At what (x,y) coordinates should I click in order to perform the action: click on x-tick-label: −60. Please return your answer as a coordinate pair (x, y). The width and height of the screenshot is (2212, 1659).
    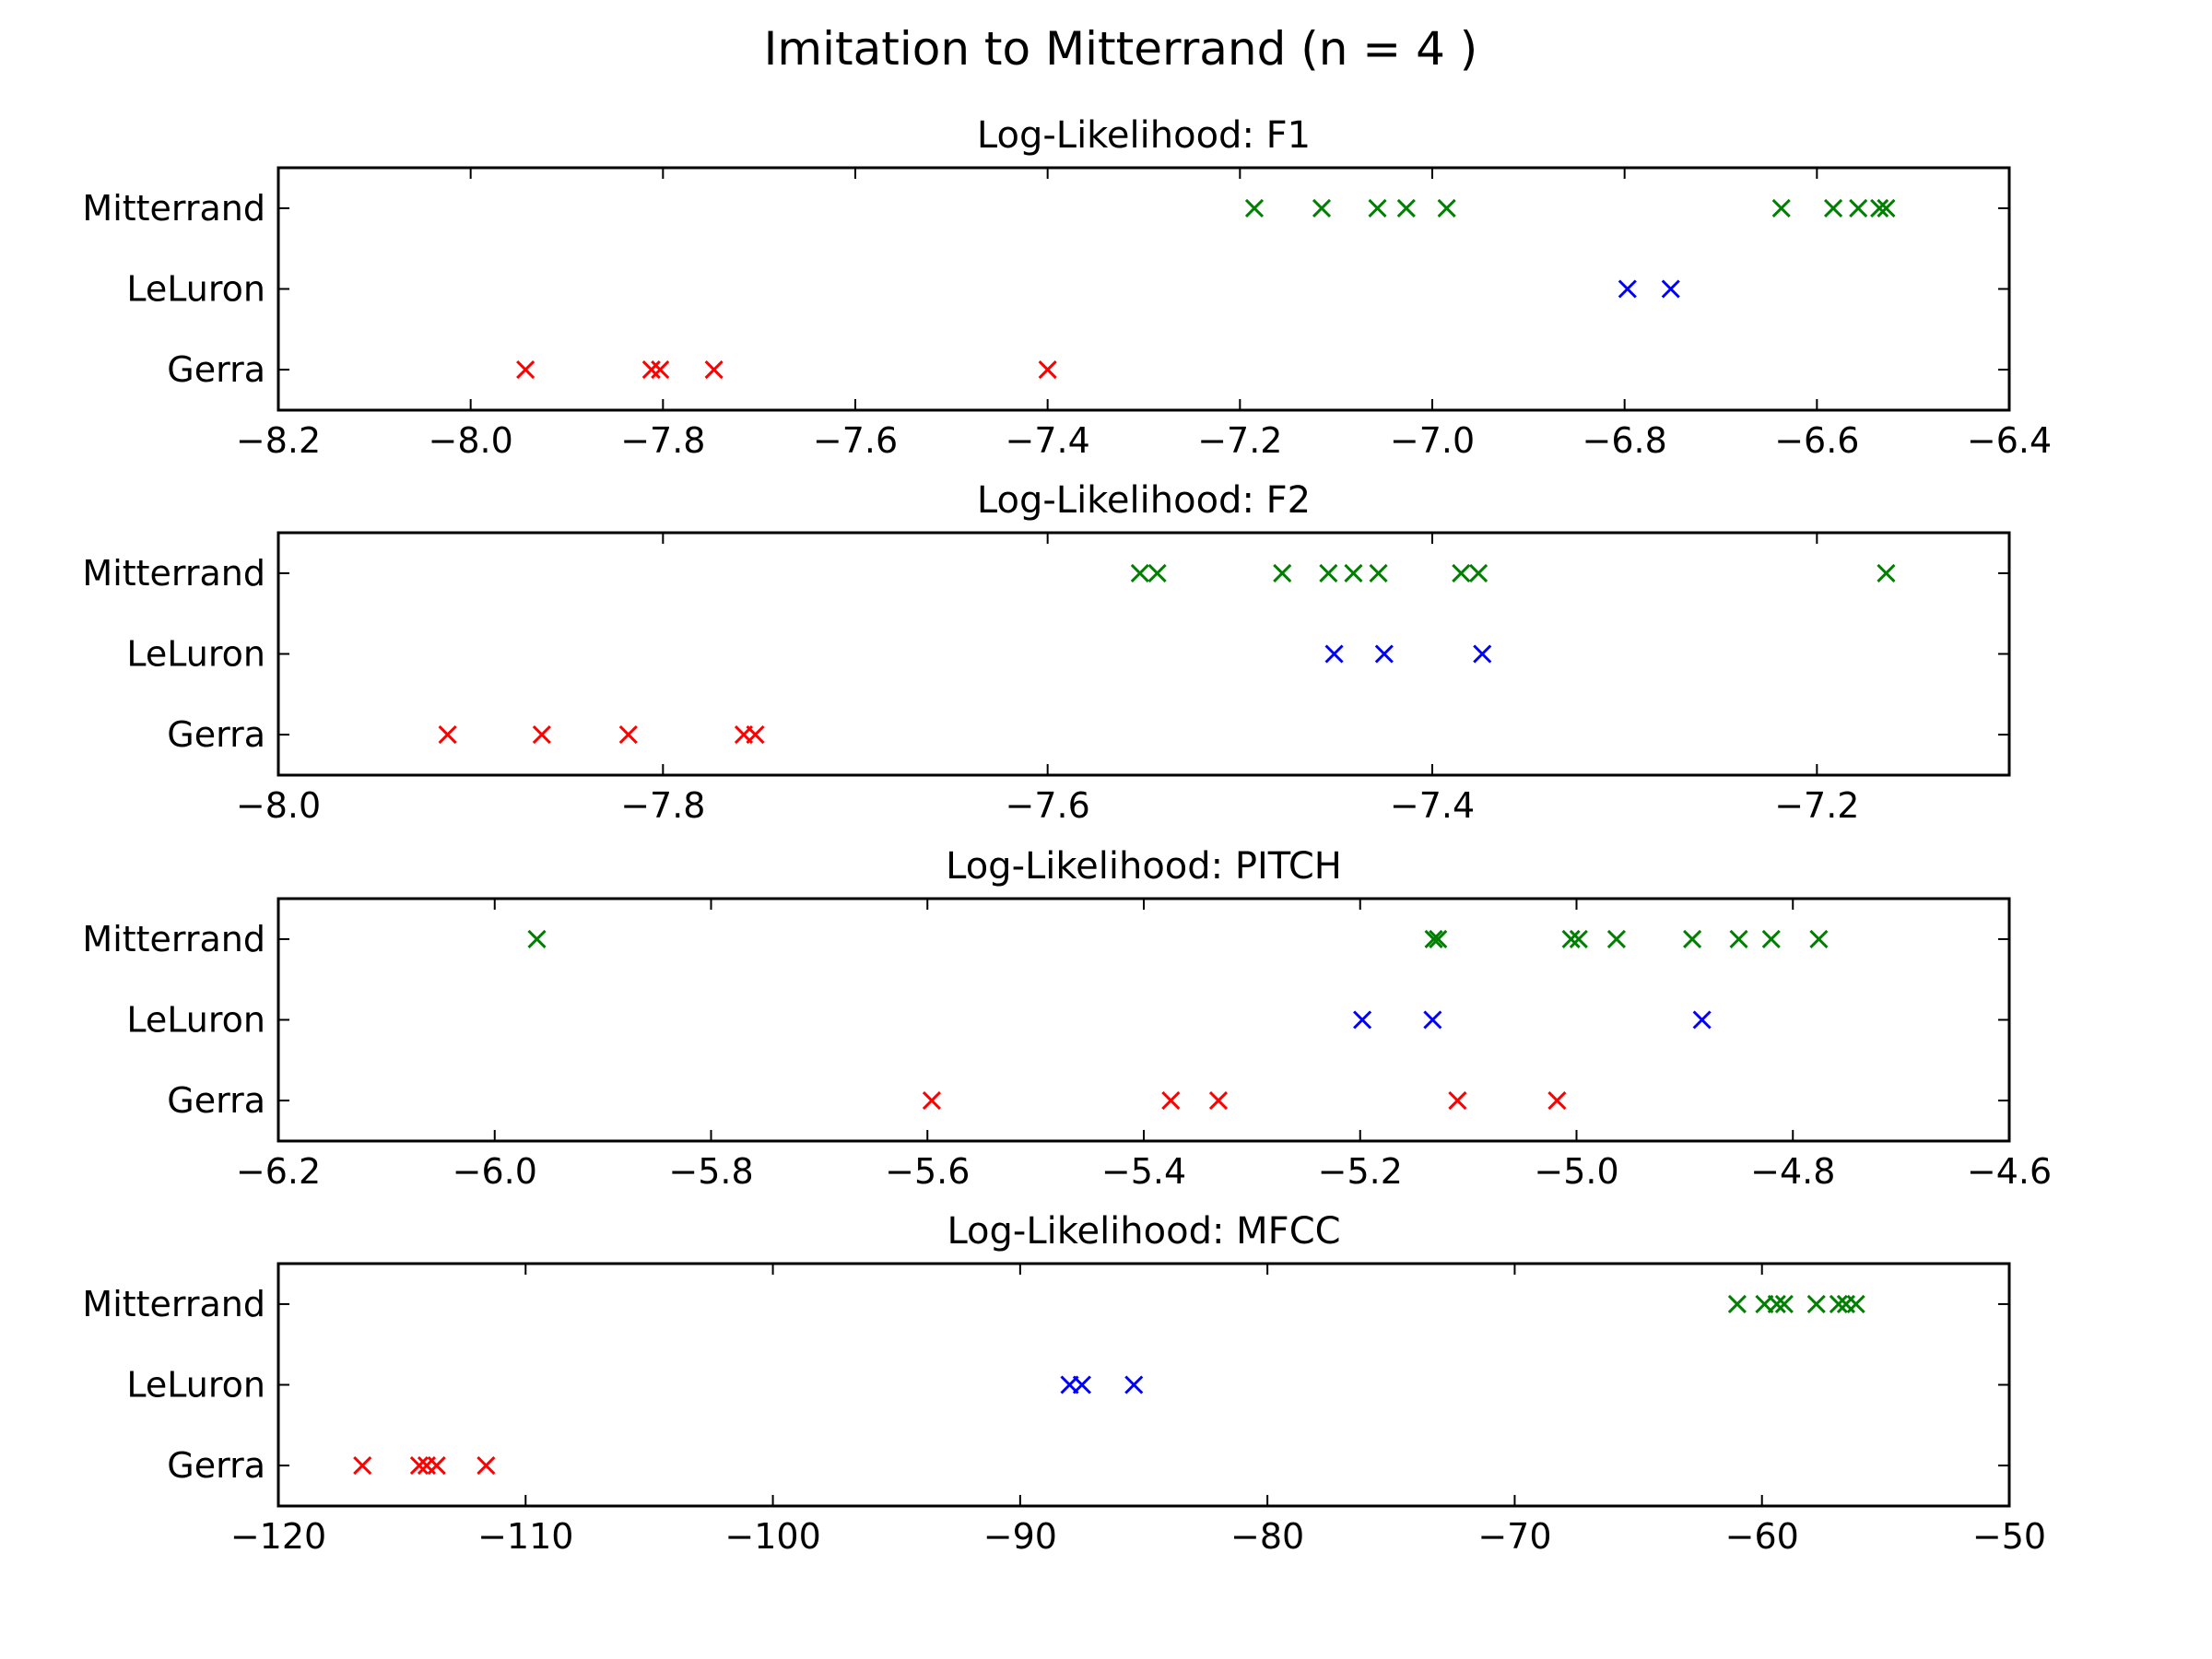
    Looking at the image, I should click on (1762, 1536).